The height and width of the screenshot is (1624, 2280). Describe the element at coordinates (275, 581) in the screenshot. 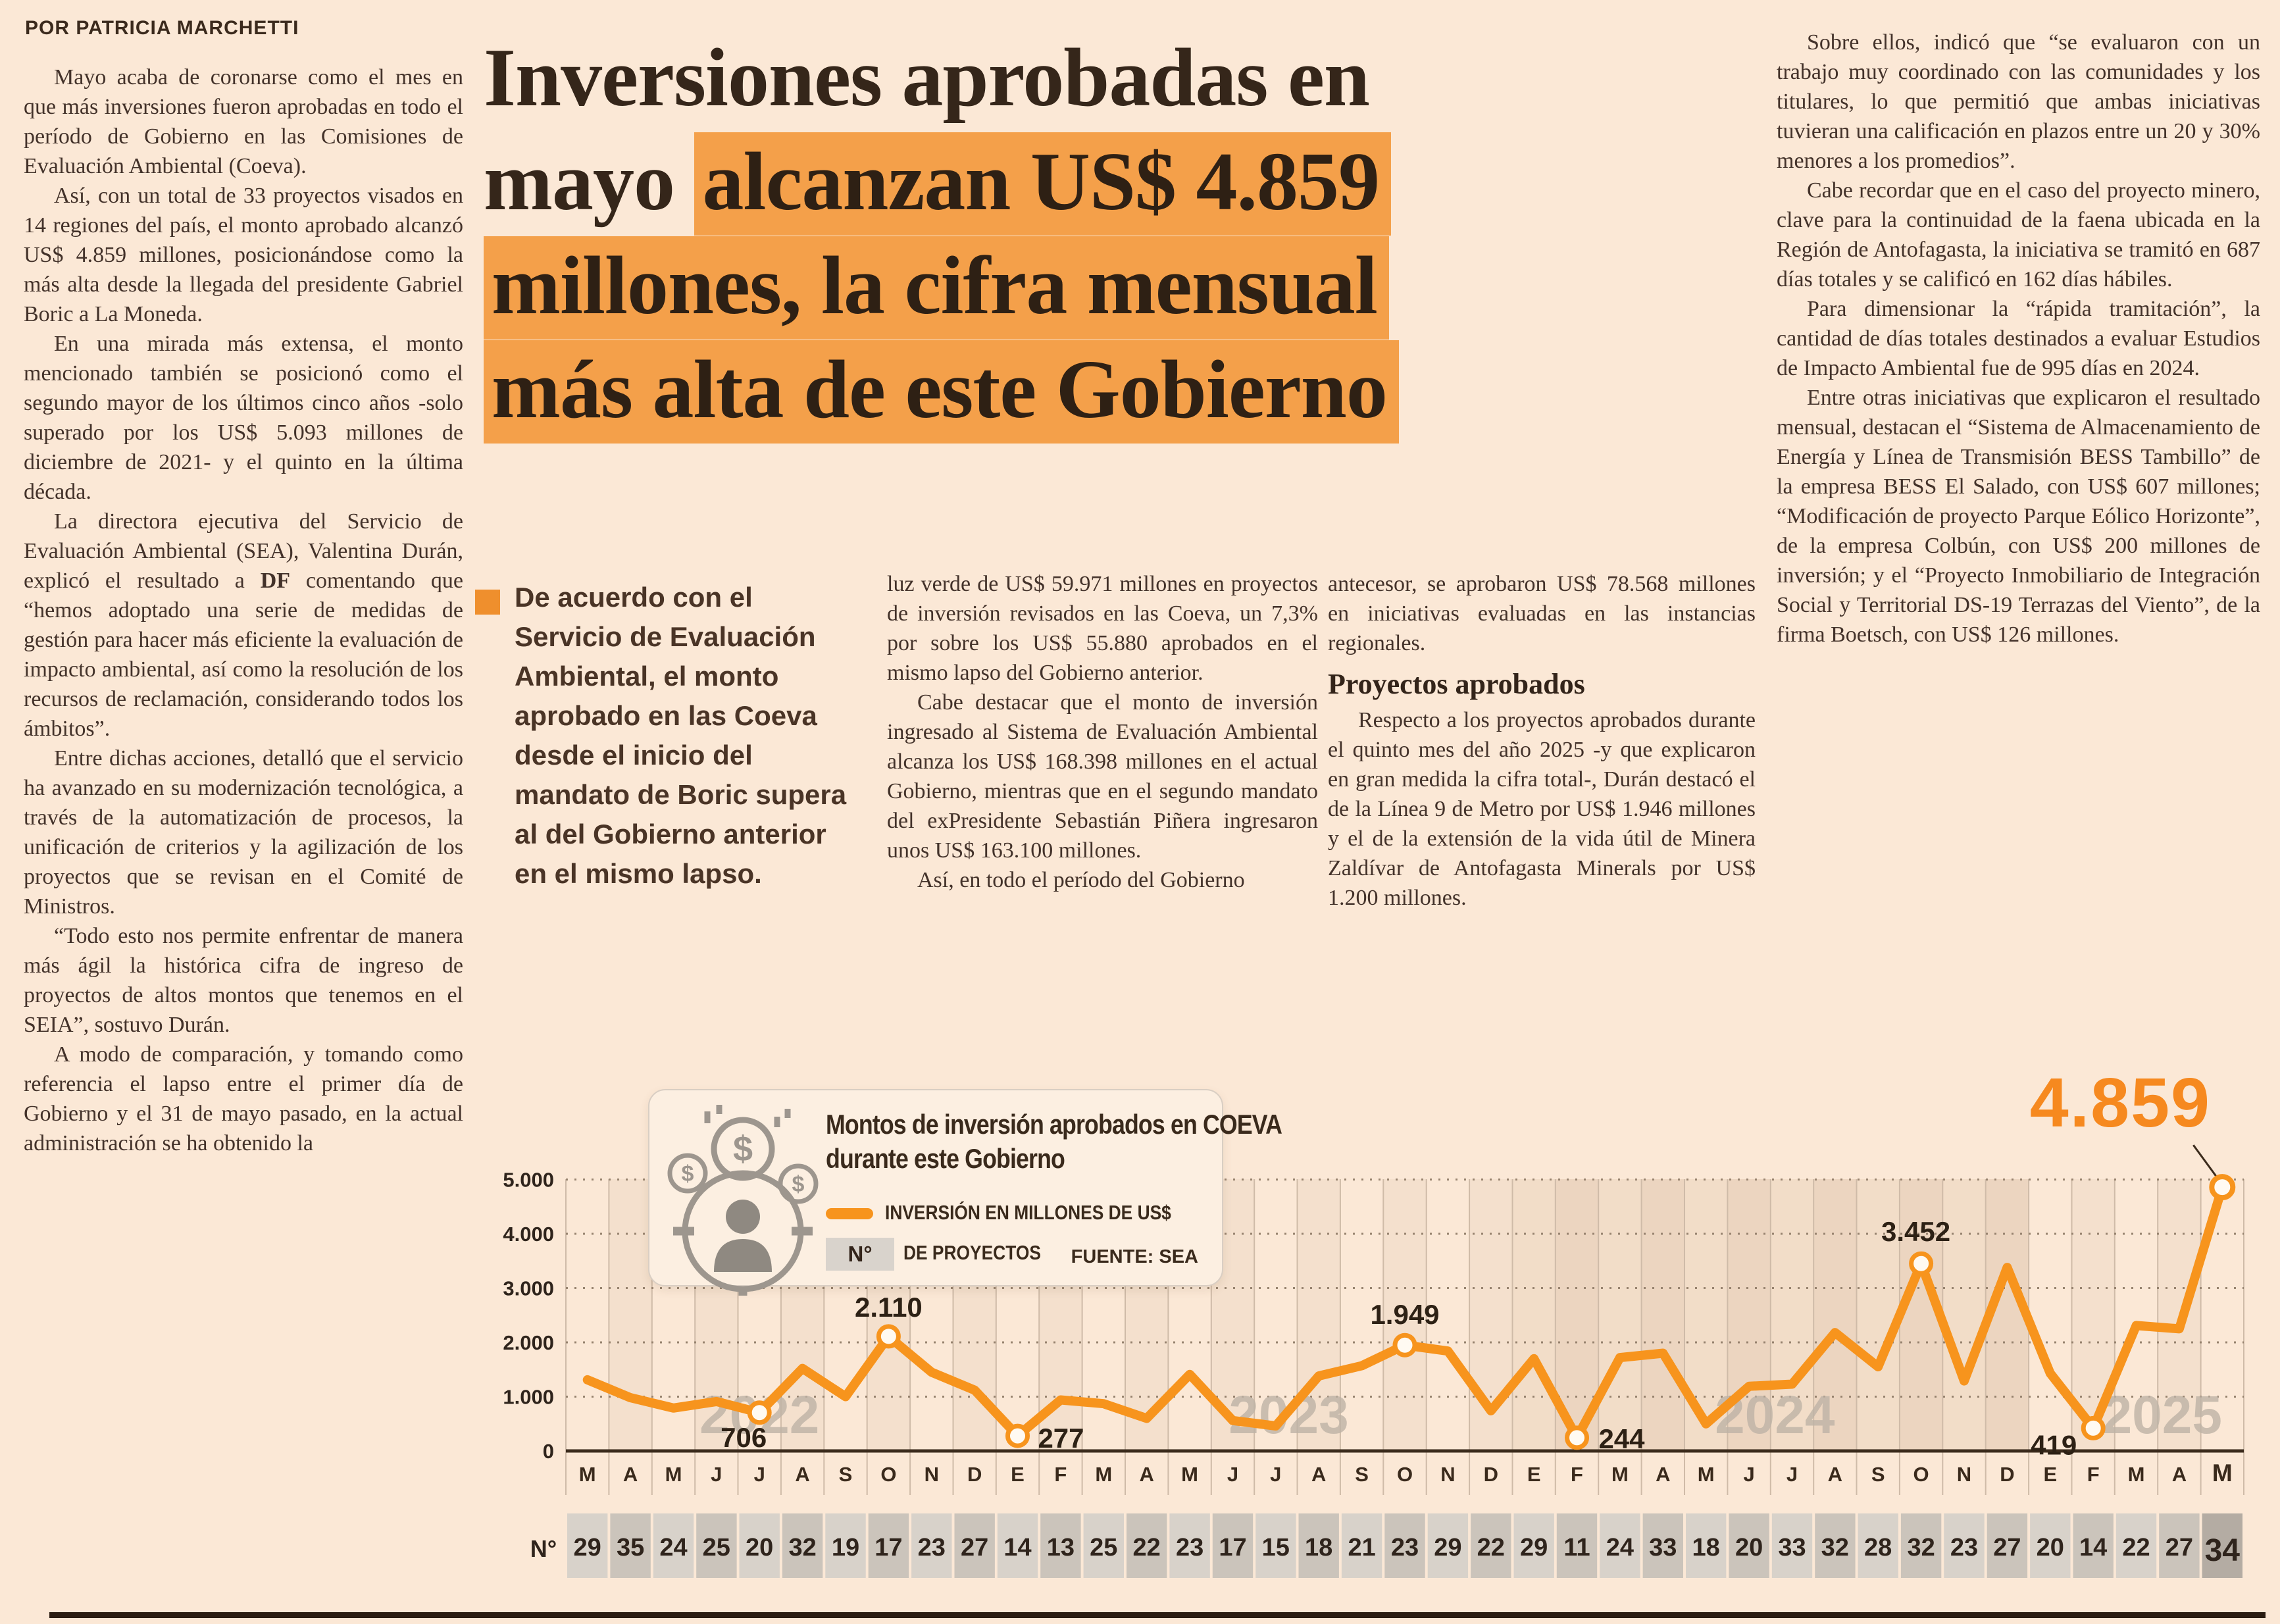

I see `bold-text: DF` at that location.